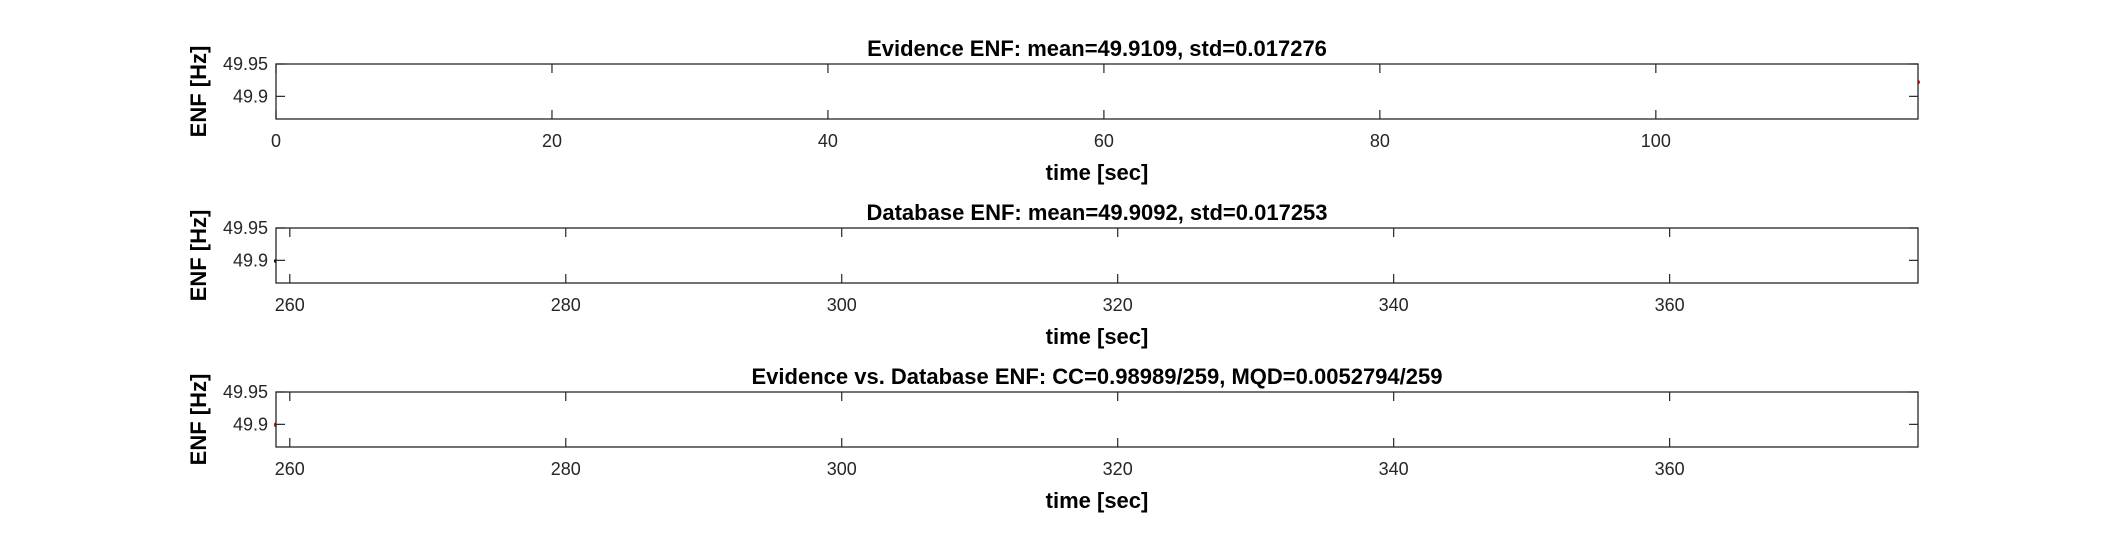  Describe the element at coordinates (1096, 212) in the screenshot. I see `chart-title: Database ENF: mean=49.9092, std=0.017253` at that location.